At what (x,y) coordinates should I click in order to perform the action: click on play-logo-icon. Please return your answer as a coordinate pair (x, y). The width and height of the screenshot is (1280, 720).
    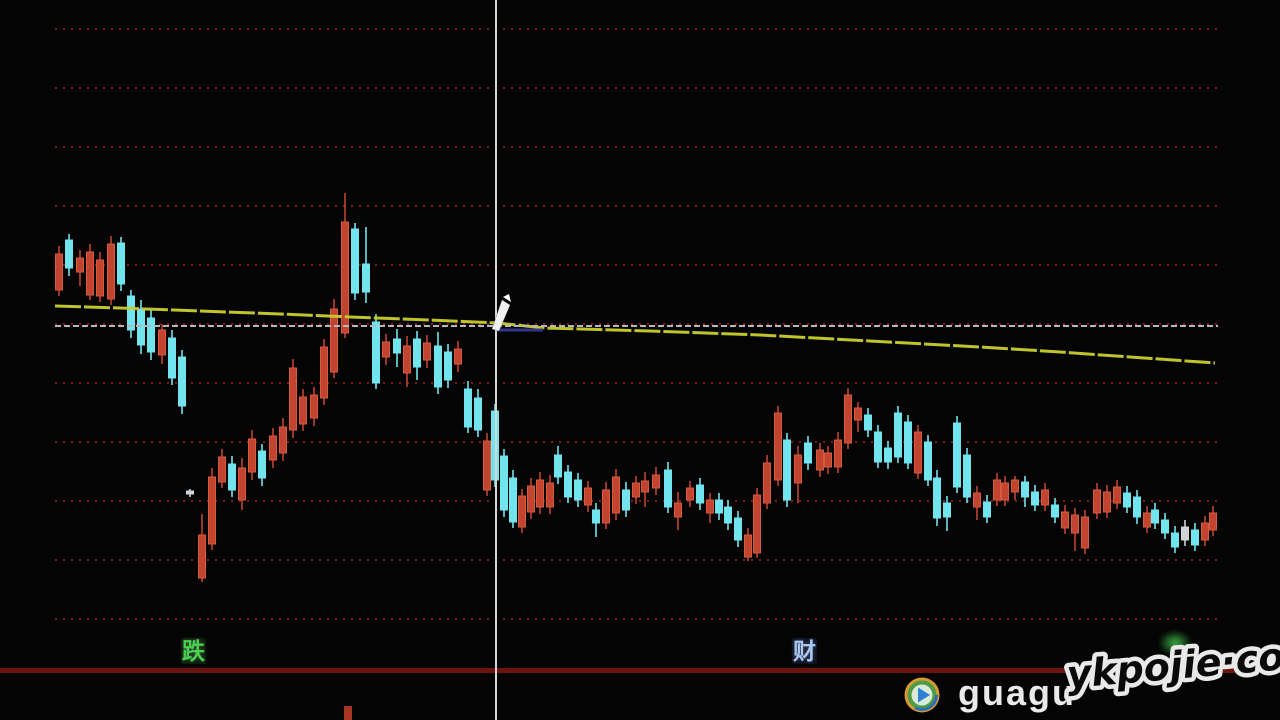
    Looking at the image, I should click on (922, 695).